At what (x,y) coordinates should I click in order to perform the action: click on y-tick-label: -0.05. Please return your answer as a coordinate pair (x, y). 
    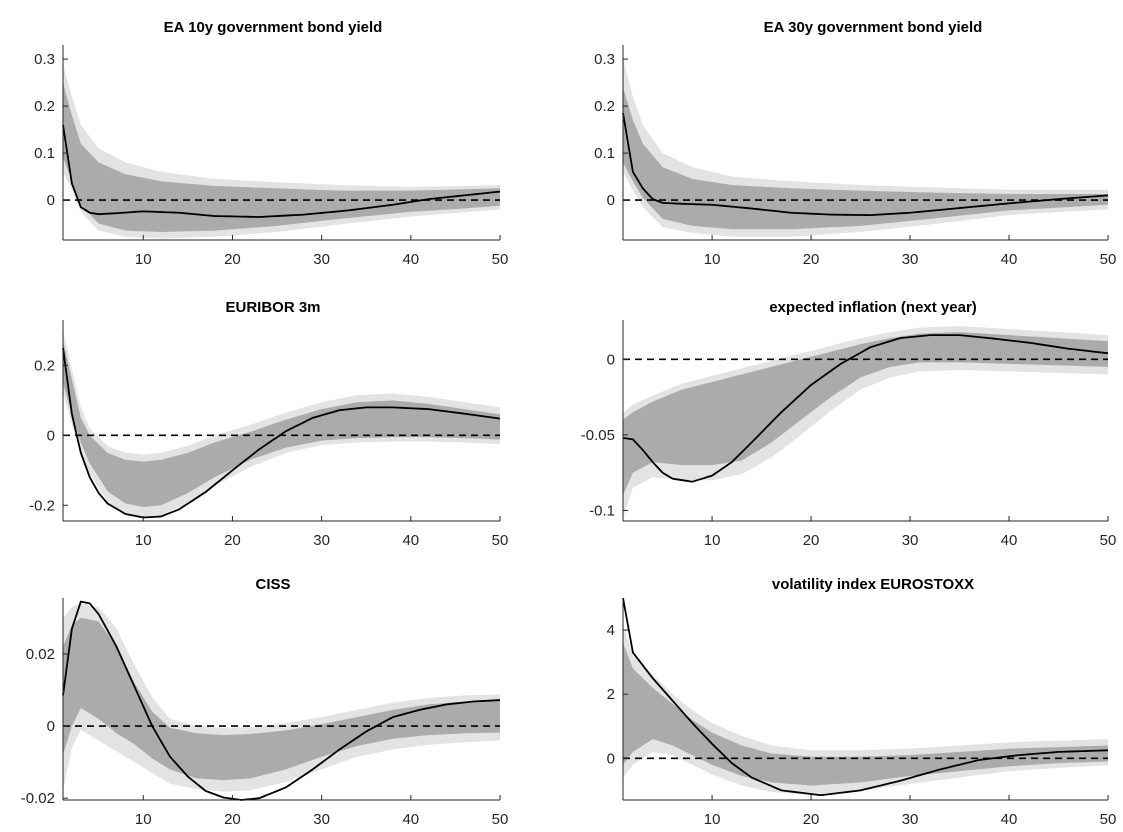
    Looking at the image, I should click on (598, 435).